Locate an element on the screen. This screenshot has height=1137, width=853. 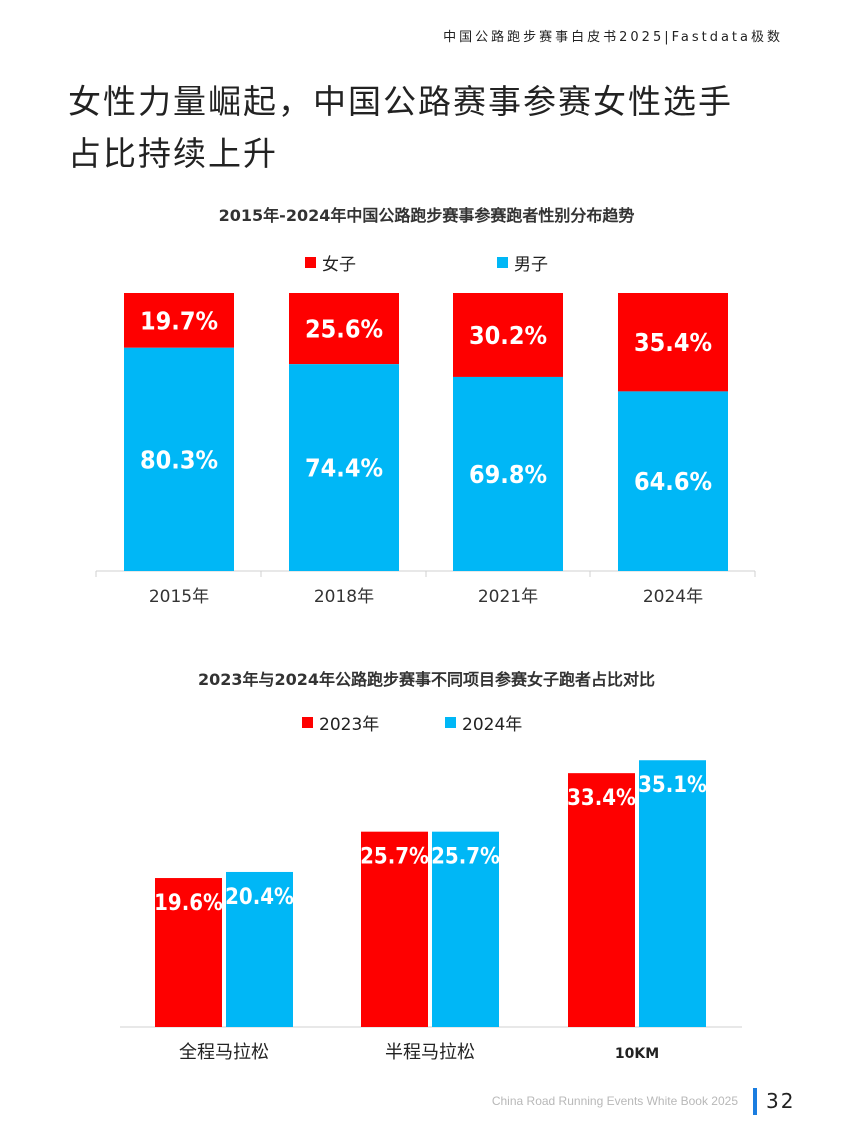
data-label-male-2: 69.8% is located at coordinates (508, 474).